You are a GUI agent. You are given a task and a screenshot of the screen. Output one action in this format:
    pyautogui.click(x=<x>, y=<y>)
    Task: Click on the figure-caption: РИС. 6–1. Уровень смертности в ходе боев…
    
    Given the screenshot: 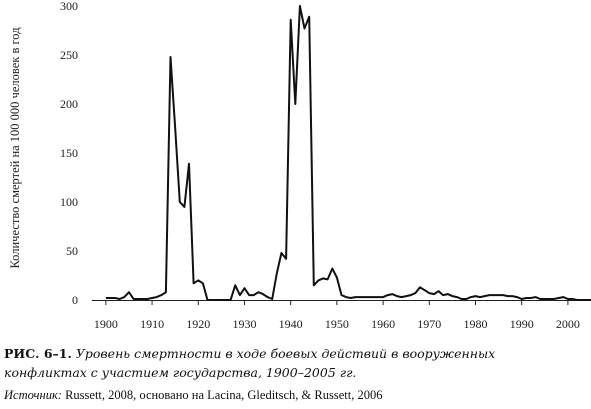 What is the action you would take?
    pyautogui.click(x=296, y=363)
    